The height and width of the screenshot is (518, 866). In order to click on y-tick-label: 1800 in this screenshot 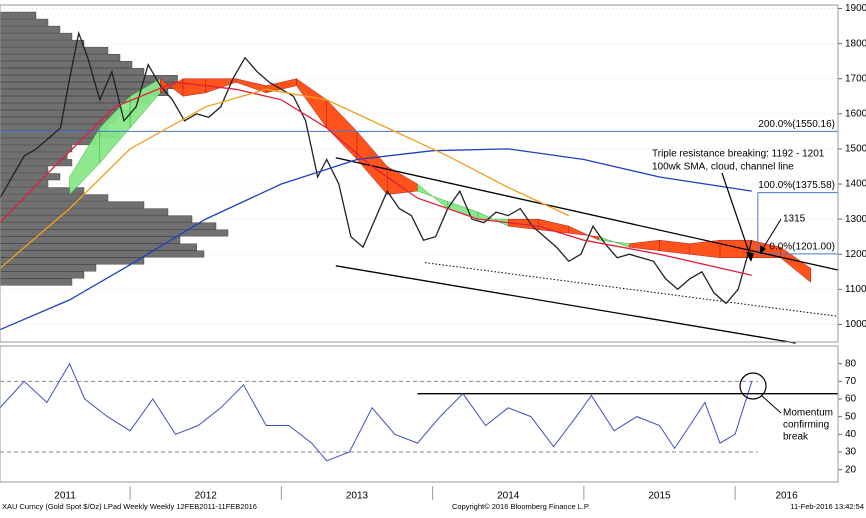, I will do `click(855, 43)`.